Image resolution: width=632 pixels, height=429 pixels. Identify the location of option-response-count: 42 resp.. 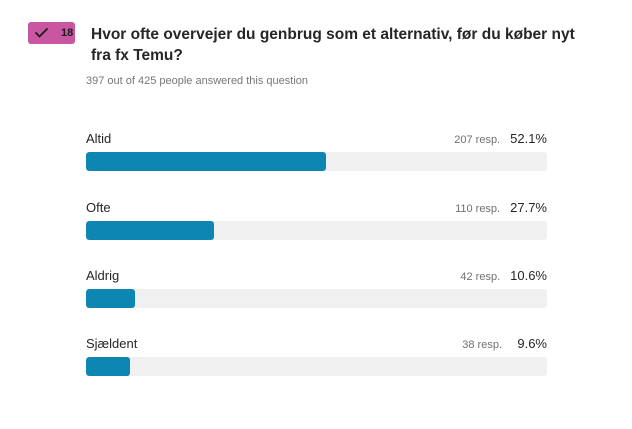
(480, 277).